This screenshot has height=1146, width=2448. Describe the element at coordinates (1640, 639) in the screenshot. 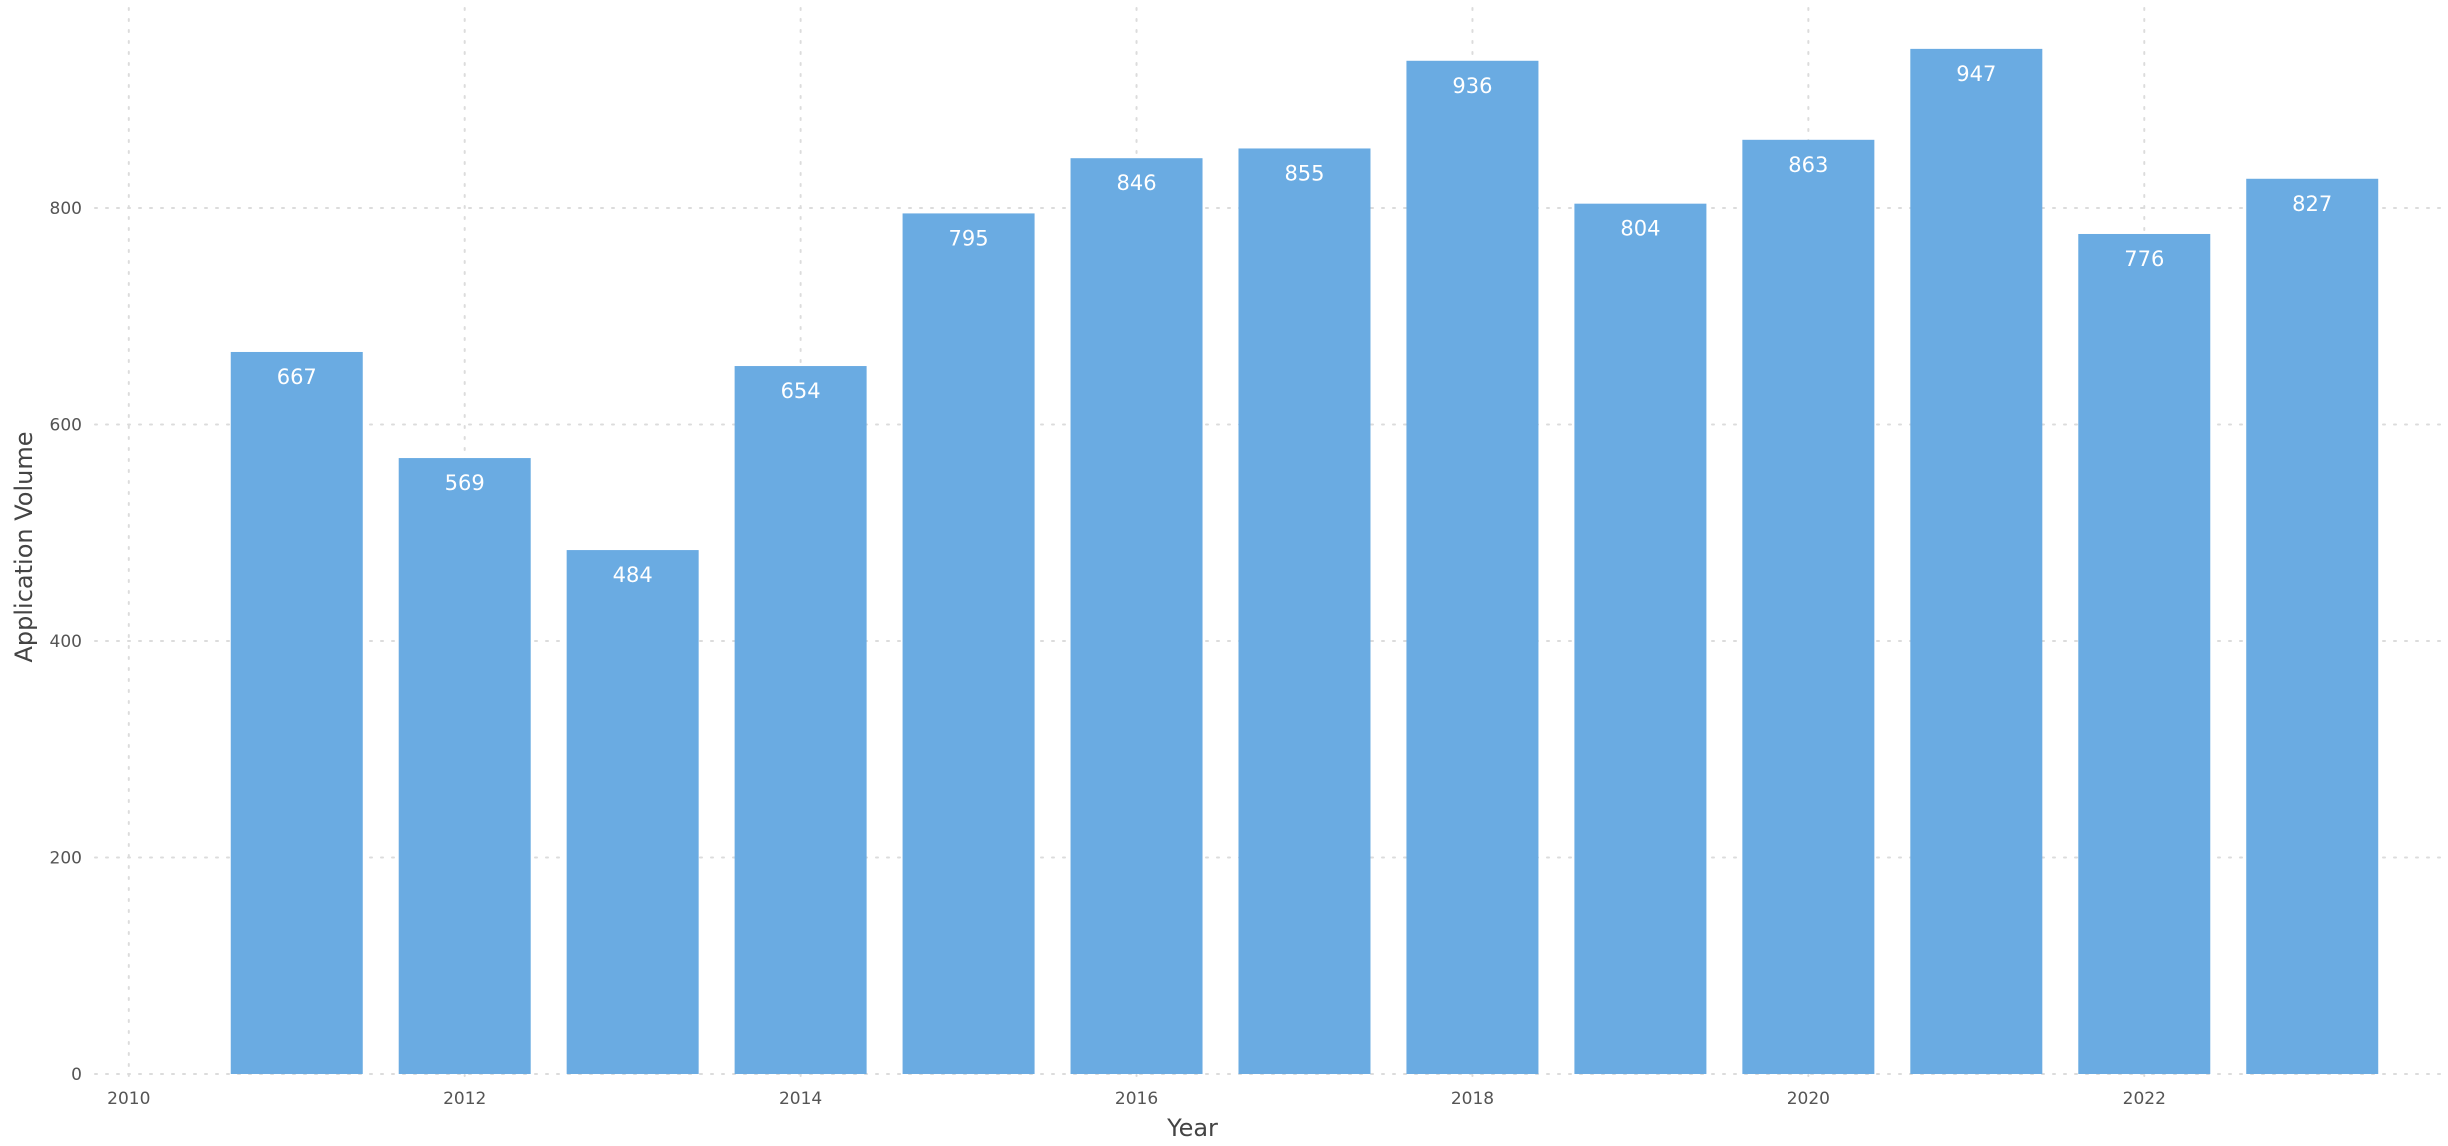

I see `bar-2019` at that location.